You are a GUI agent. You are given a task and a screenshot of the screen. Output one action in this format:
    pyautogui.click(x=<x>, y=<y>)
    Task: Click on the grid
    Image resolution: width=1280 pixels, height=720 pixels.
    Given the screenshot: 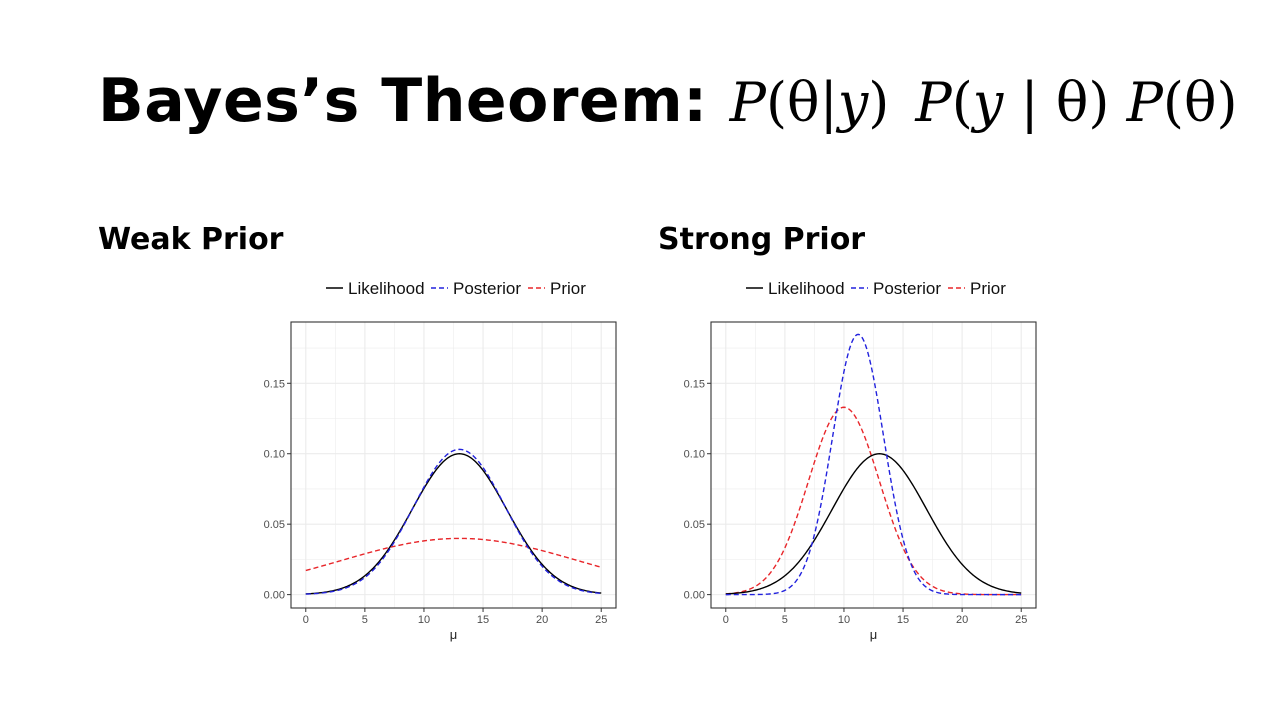 What is the action you would take?
    pyautogui.click(x=873, y=465)
    